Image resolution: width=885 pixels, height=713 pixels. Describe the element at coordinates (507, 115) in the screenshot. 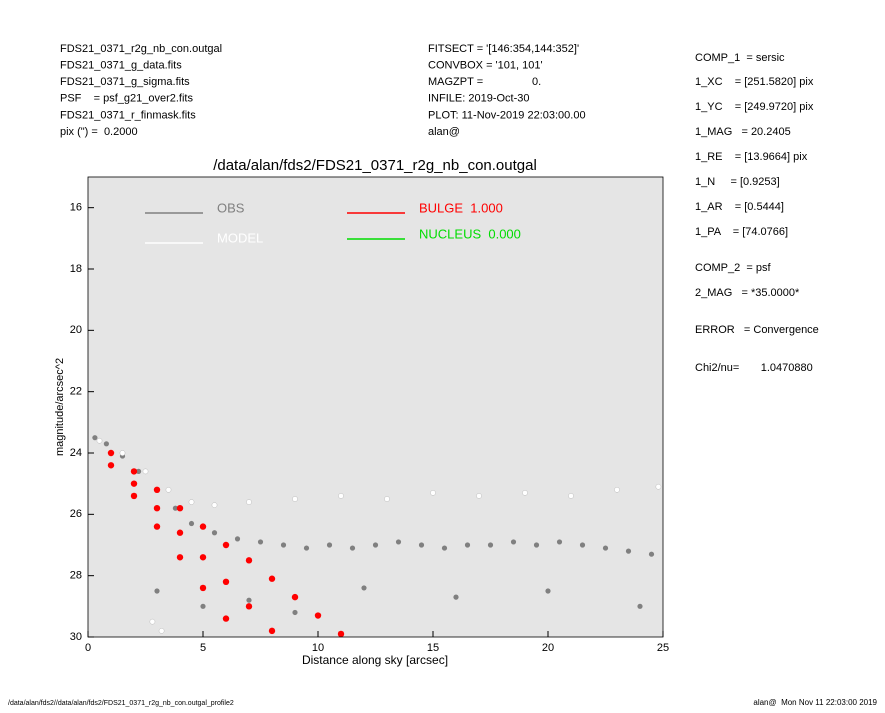

I see `header-line: PLOT: 11-Nov-2019 22:03:00.00` at that location.